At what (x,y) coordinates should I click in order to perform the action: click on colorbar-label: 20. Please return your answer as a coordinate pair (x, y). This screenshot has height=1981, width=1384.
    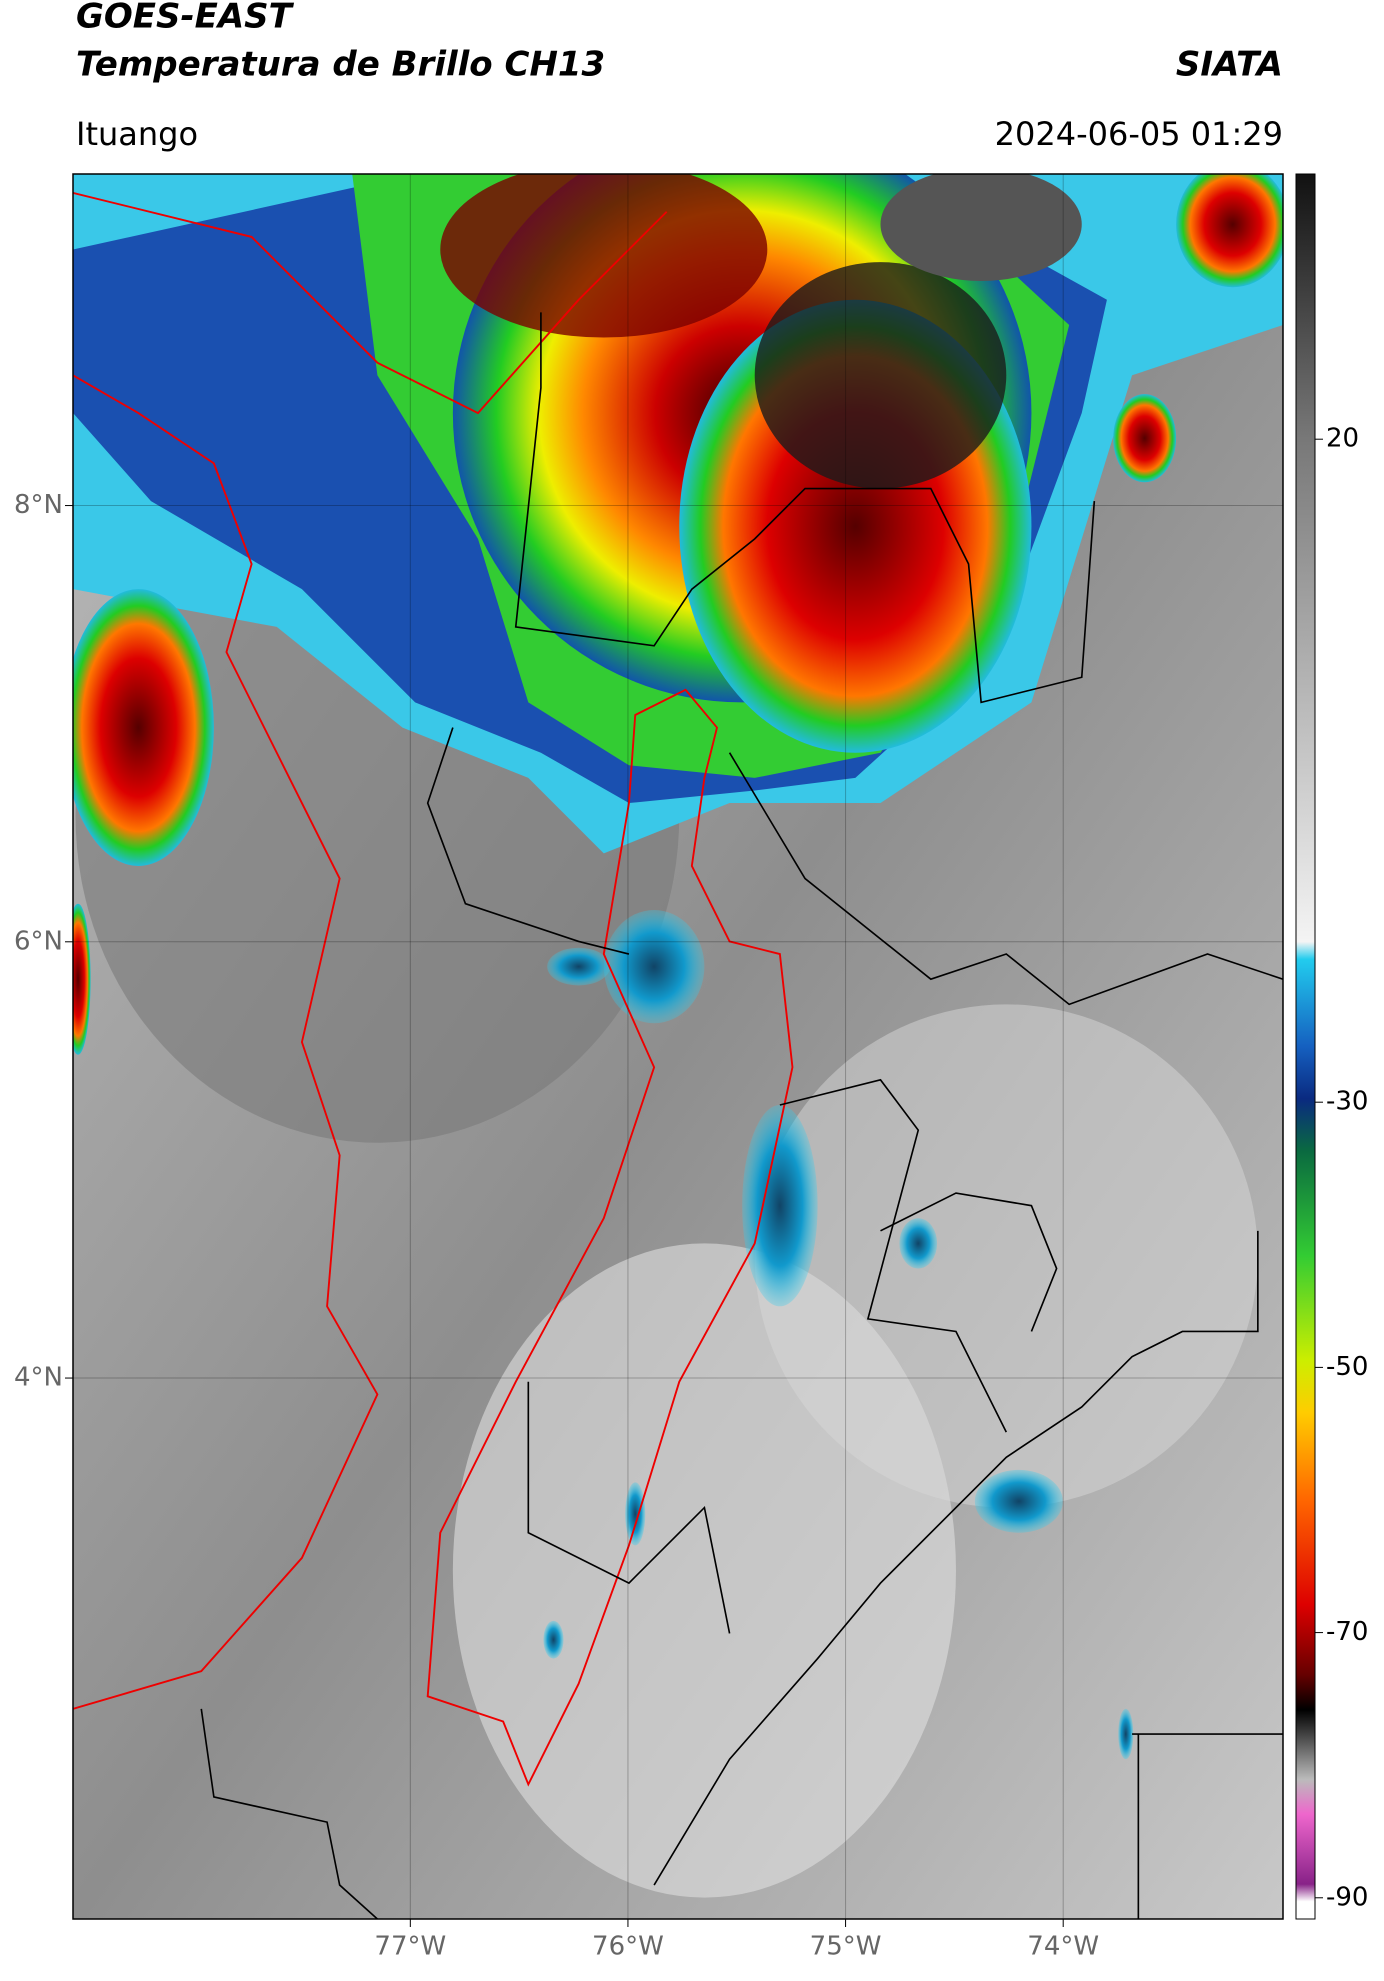
    Looking at the image, I should click on (1342, 439).